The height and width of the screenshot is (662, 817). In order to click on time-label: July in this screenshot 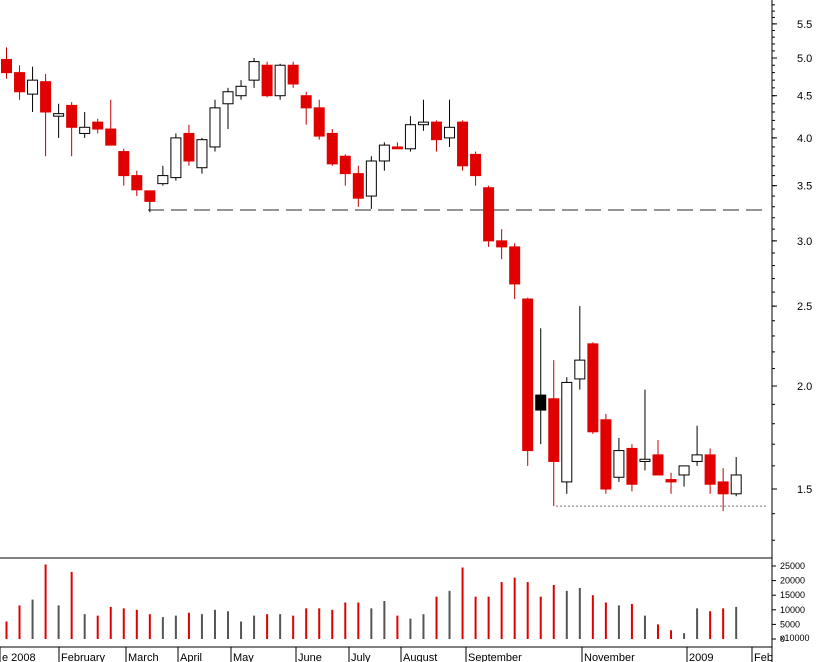, I will do `click(361, 657)`.